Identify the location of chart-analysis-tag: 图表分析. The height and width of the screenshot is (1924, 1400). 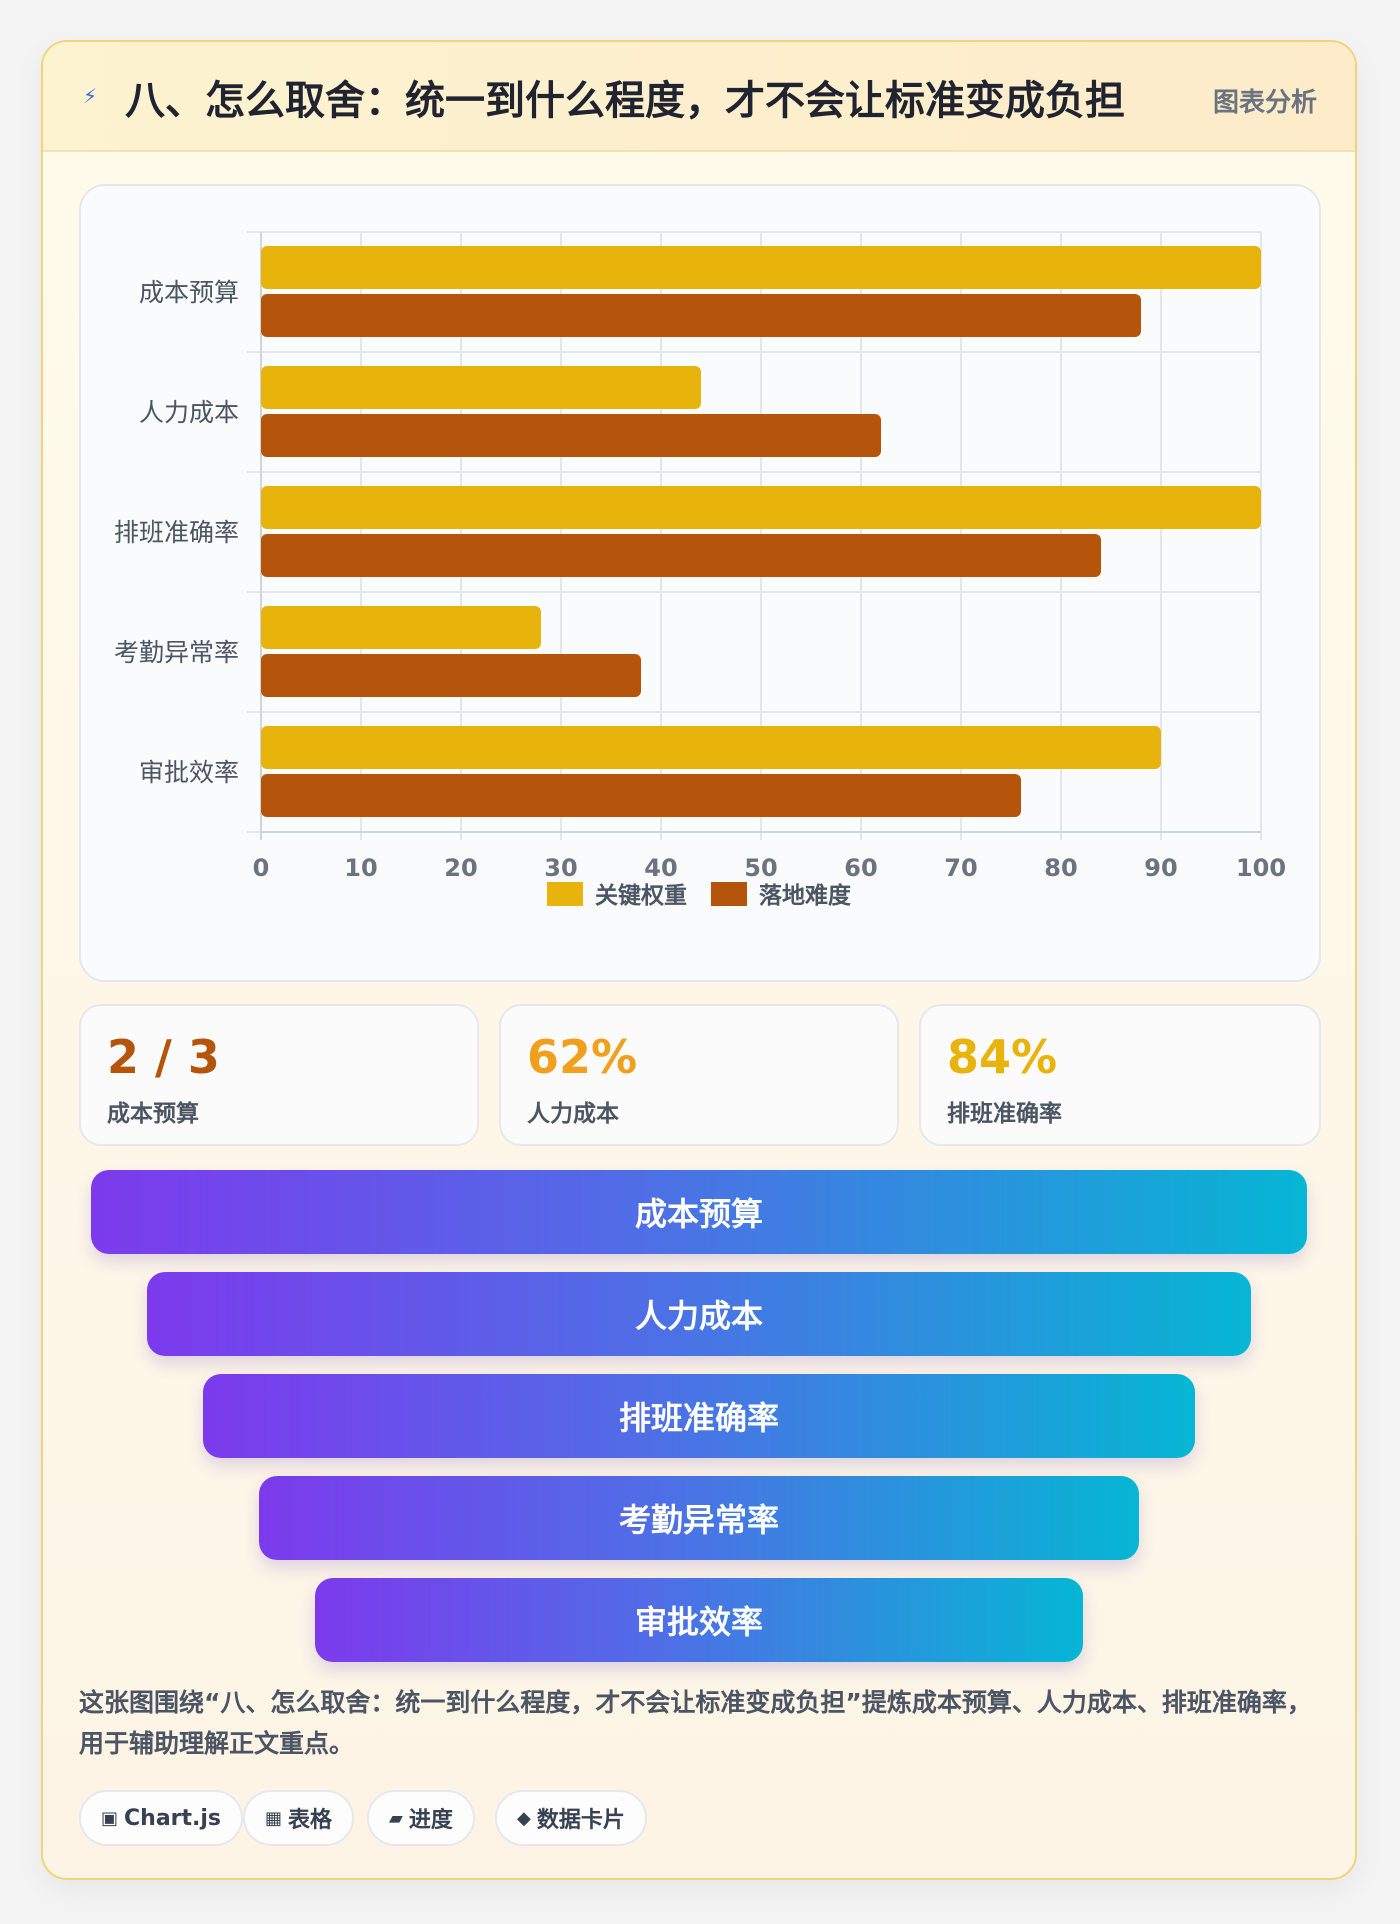
(1264, 103).